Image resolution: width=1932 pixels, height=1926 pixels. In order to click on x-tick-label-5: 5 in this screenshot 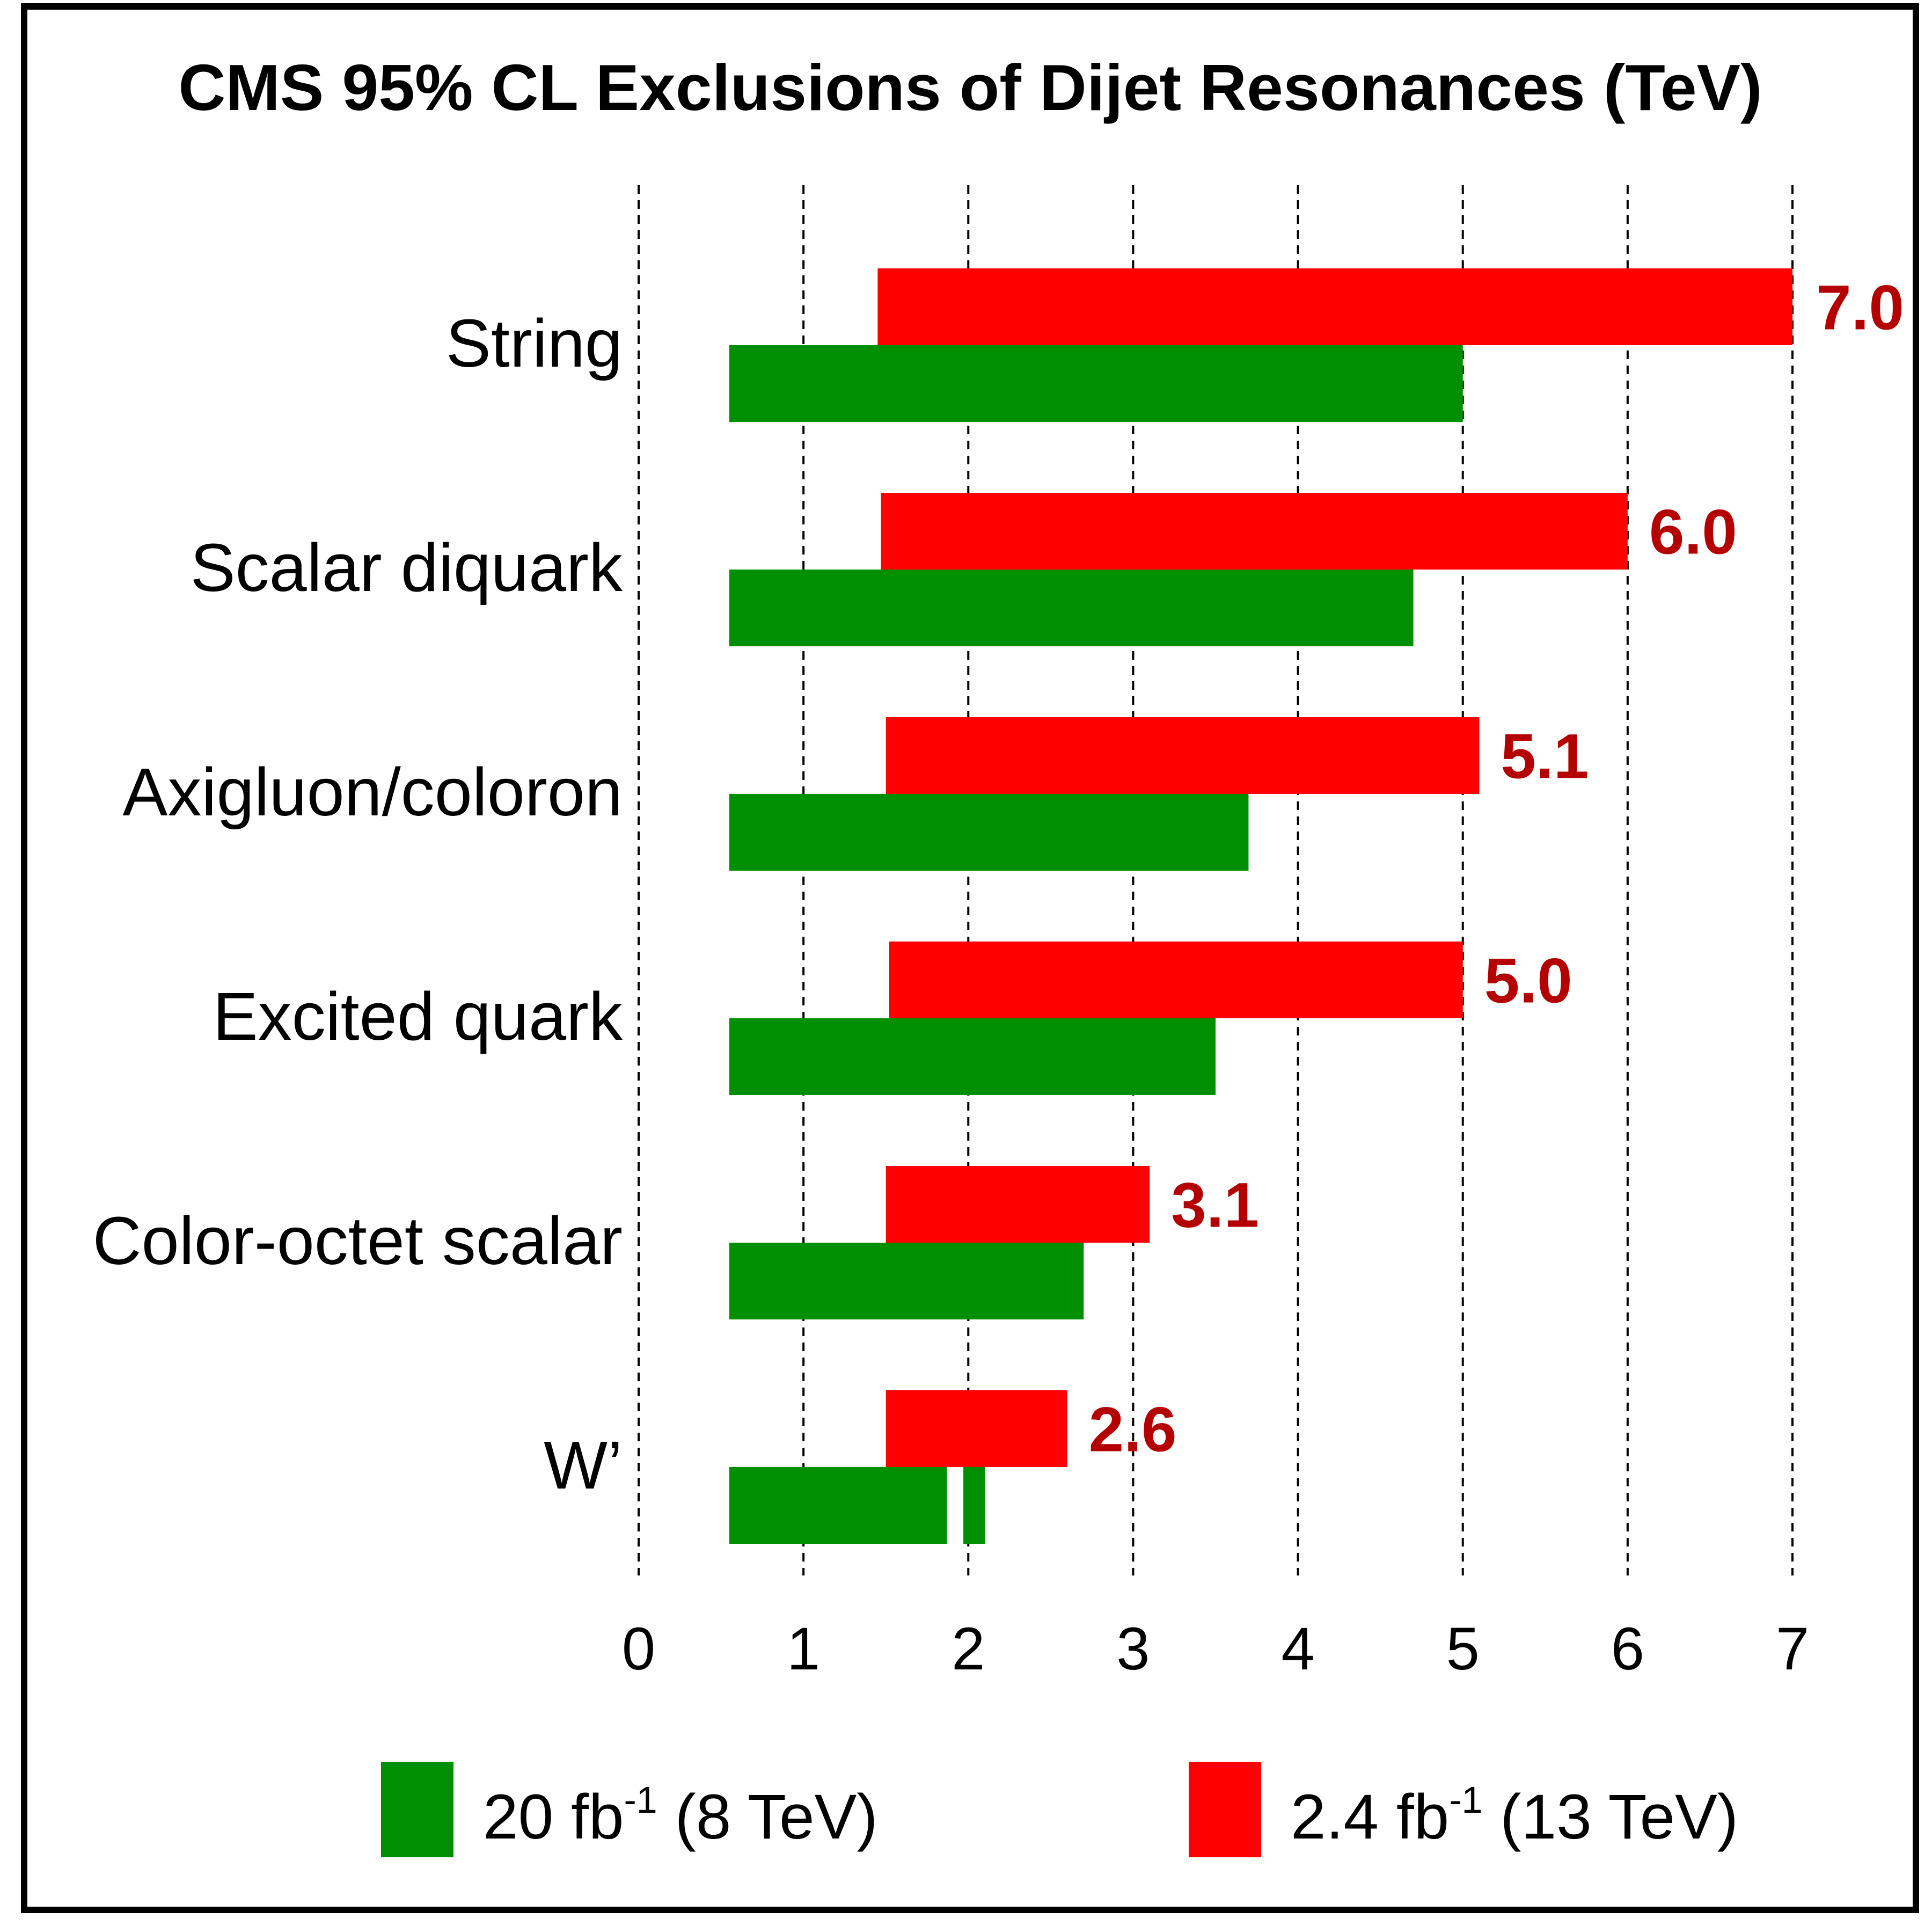, I will do `click(1463, 1648)`.